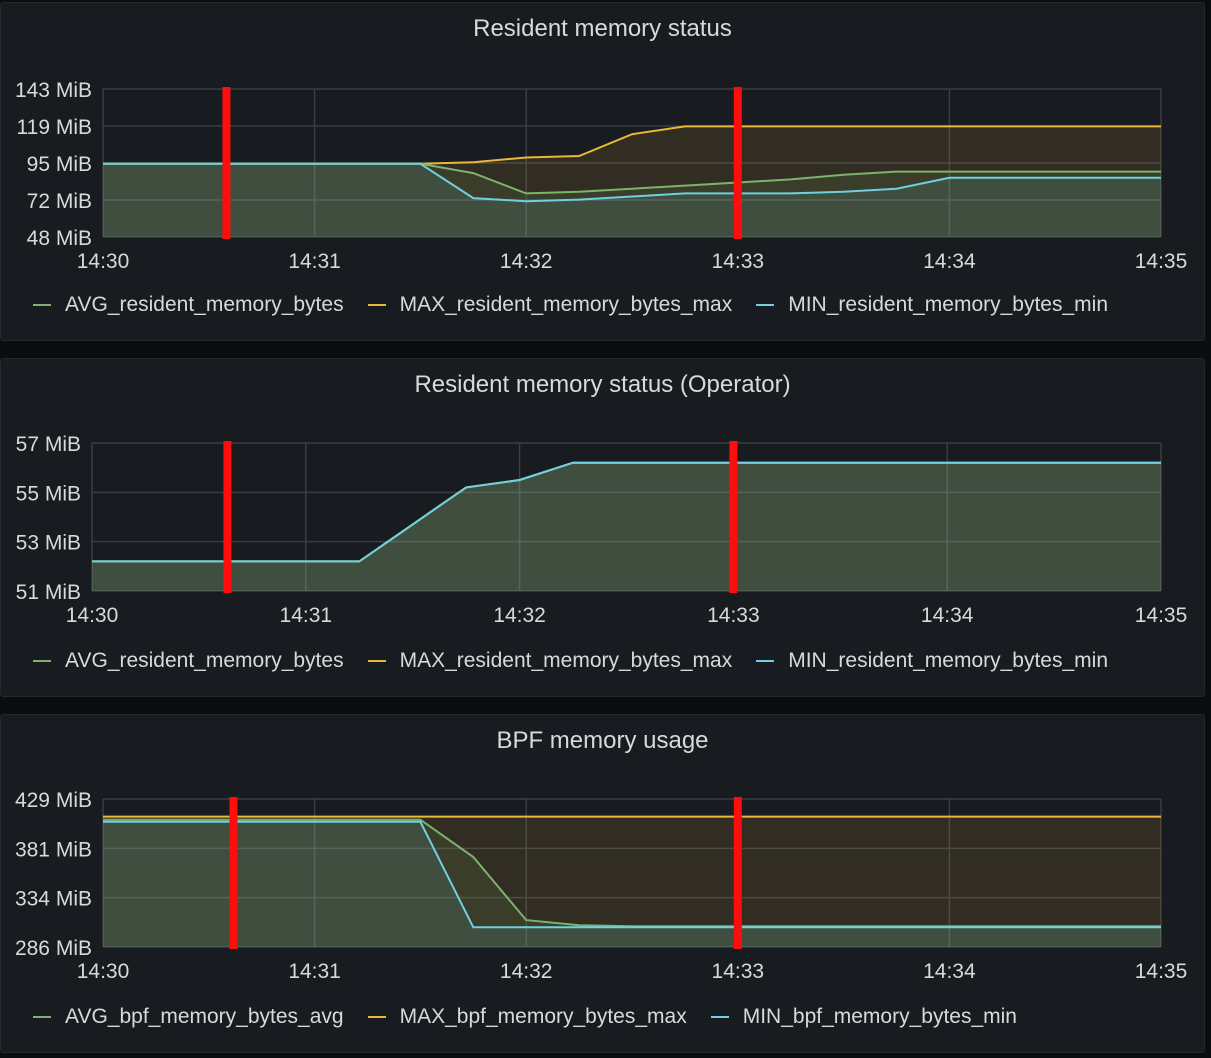 The image size is (1211, 1058). I want to click on y-tick-label: 429 MiB, so click(53, 800).